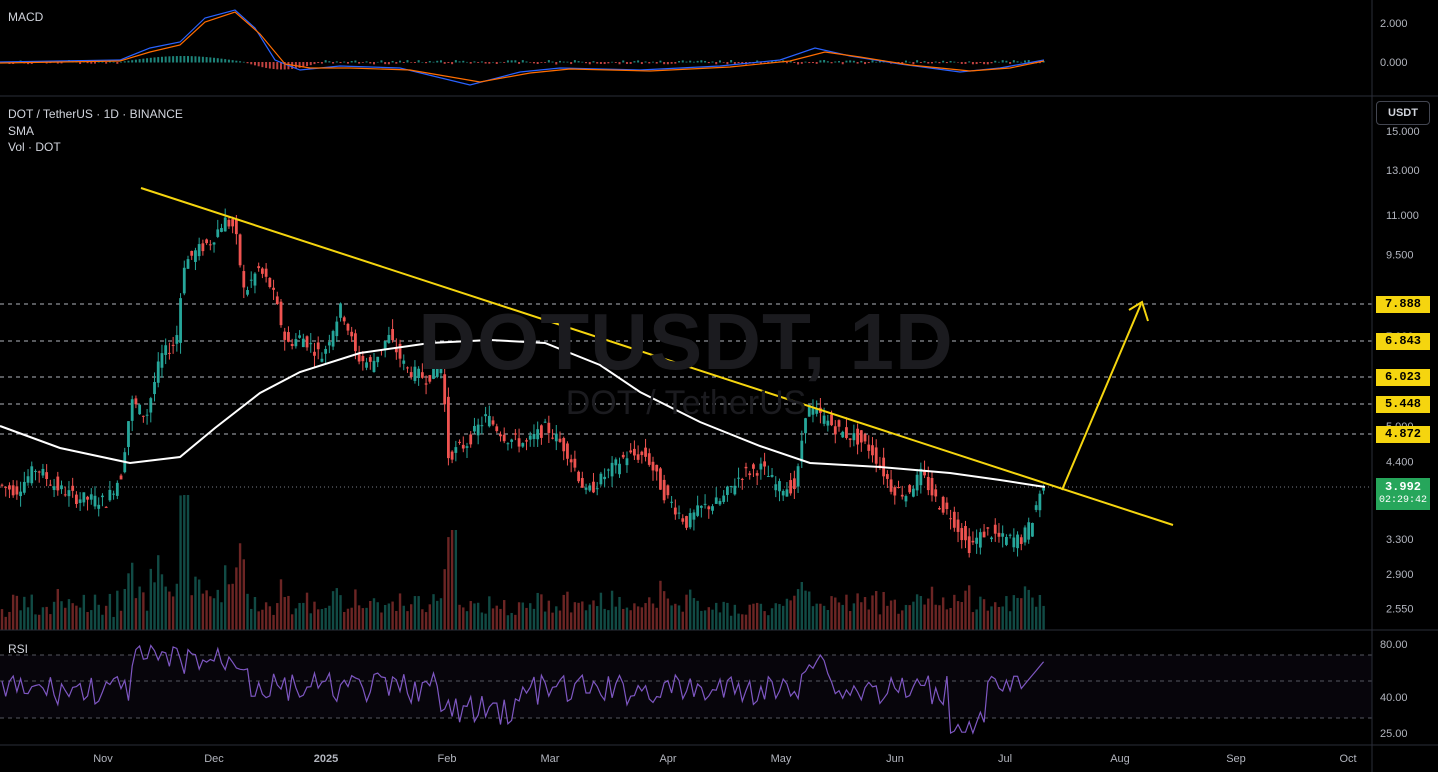 The width and height of the screenshot is (1438, 772). I want to click on macd-tick: 2.000, so click(1394, 24).